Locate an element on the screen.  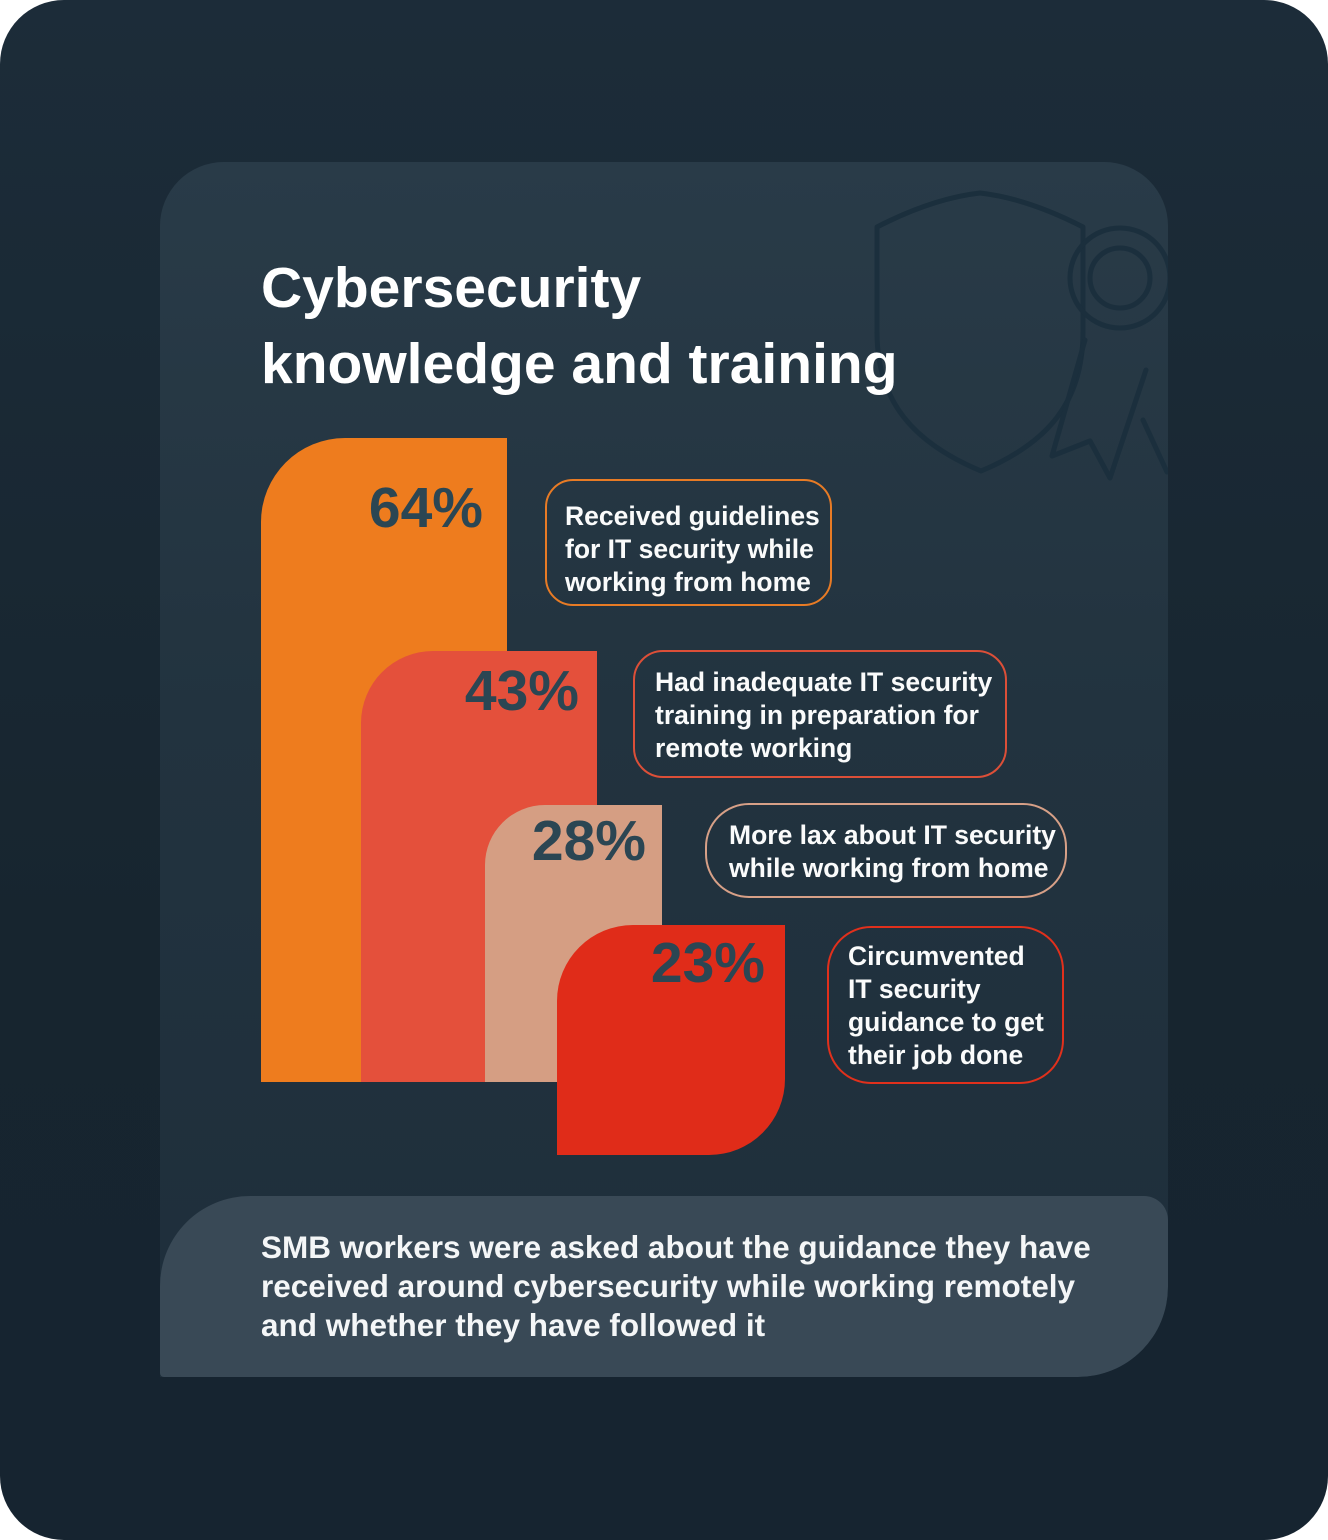
bar-circumvented-guidance: 23% is located at coordinates (671, 1040).